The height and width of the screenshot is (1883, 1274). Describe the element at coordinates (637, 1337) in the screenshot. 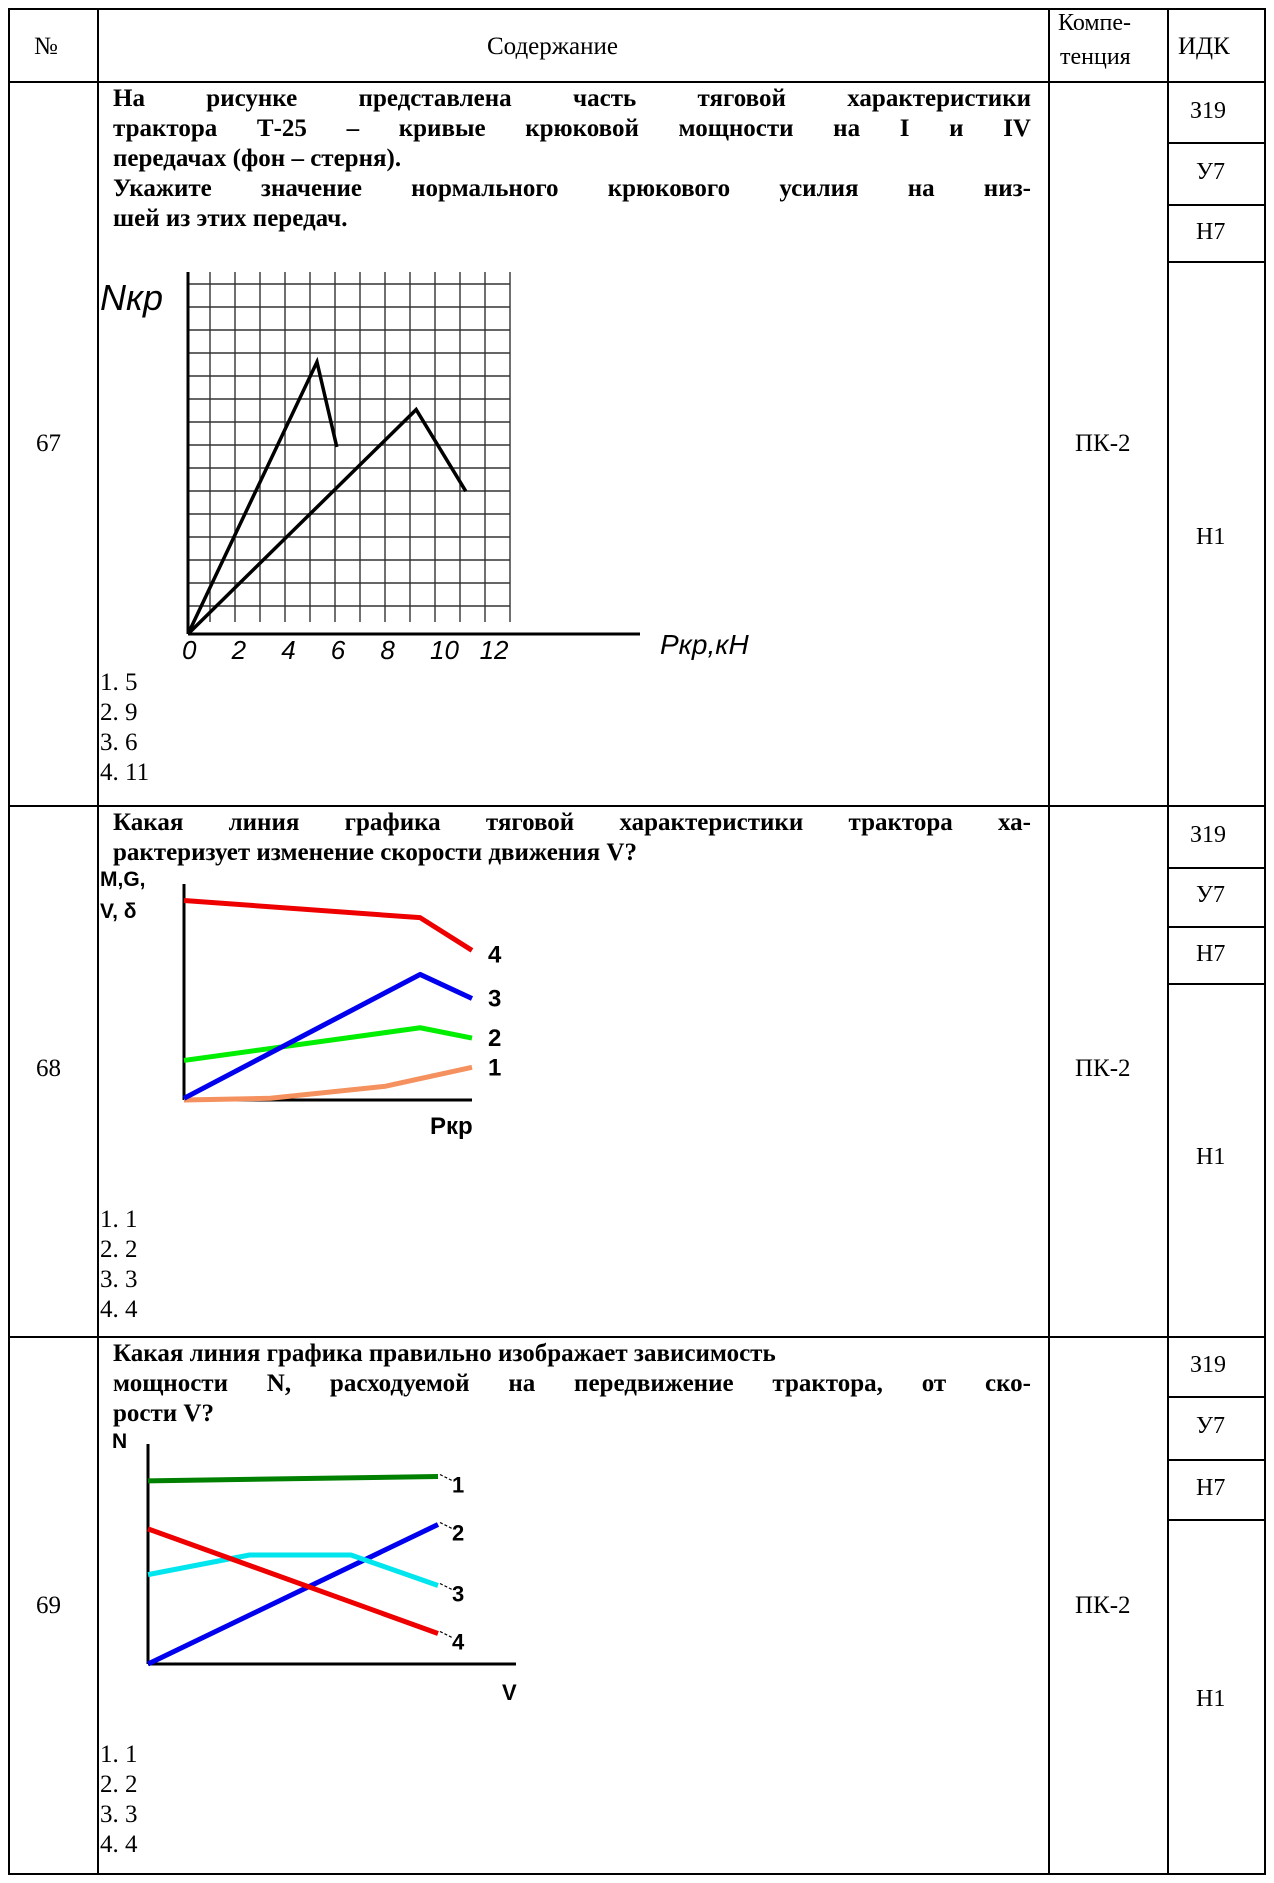

I see `row-68-bottom-line` at that location.